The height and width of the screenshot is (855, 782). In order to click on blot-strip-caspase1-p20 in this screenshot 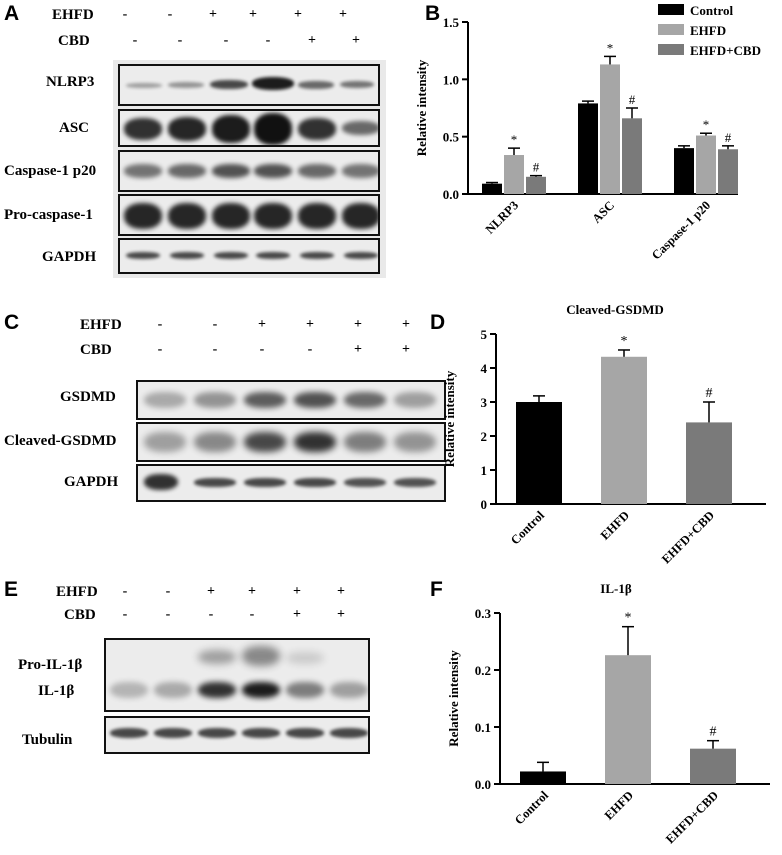, I will do `click(249, 171)`.